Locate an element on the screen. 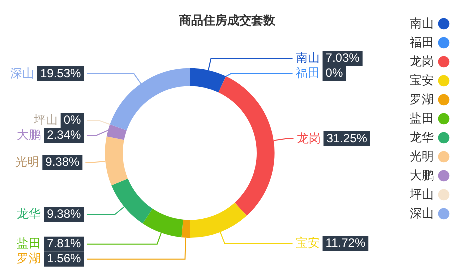  legend-label: 大鹏 is located at coordinates (422, 175).